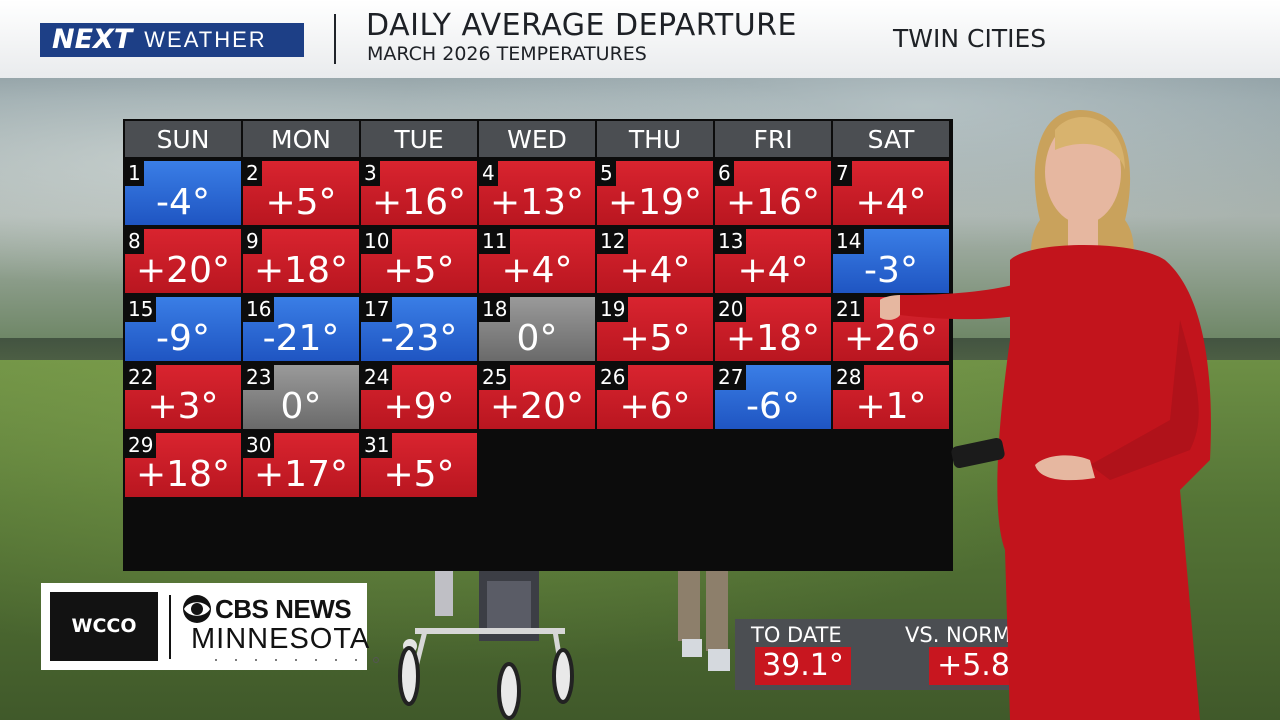 This screenshot has height=720, width=1280. I want to click on day-number: 11, so click(495, 241).